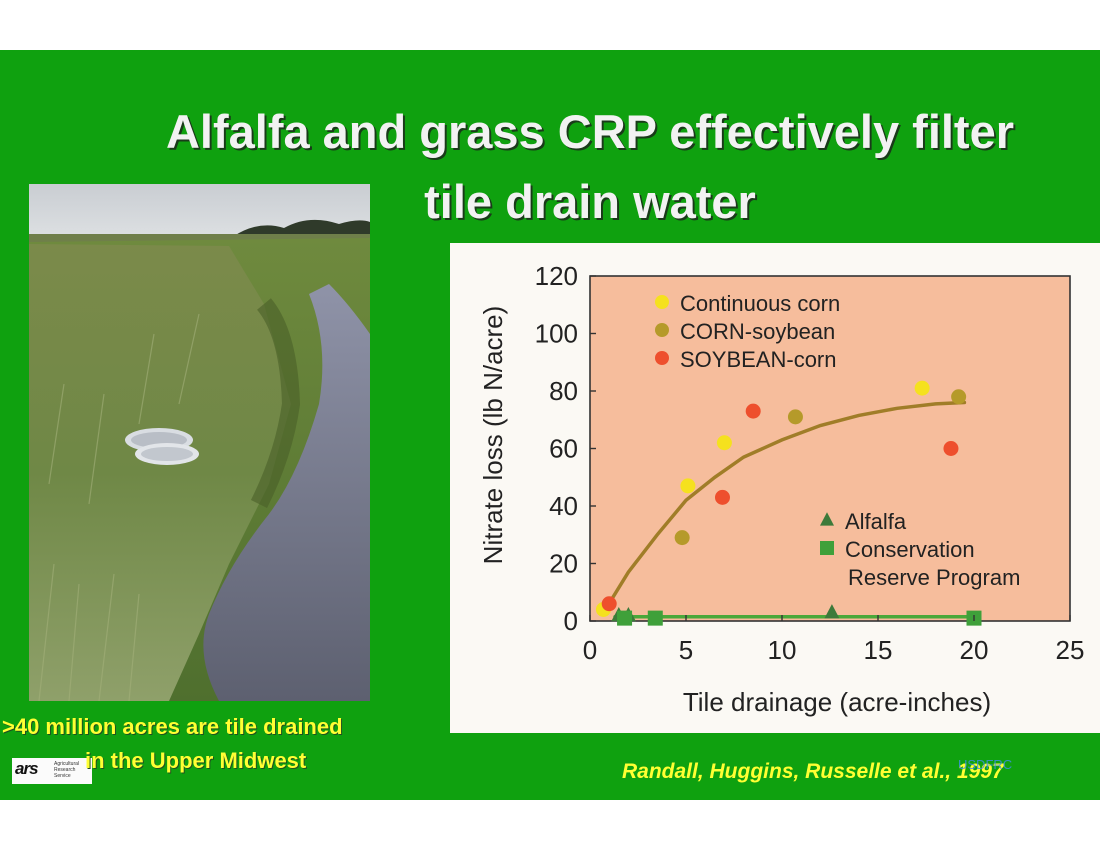  I want to click on x-tick-label-5: 25, so click(1070, 650).